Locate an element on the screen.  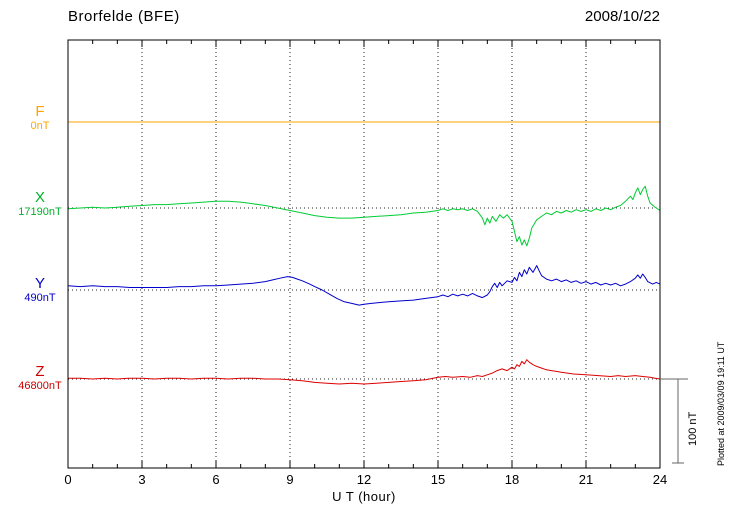
series-f-name: F is located at coordinates (40, 111).